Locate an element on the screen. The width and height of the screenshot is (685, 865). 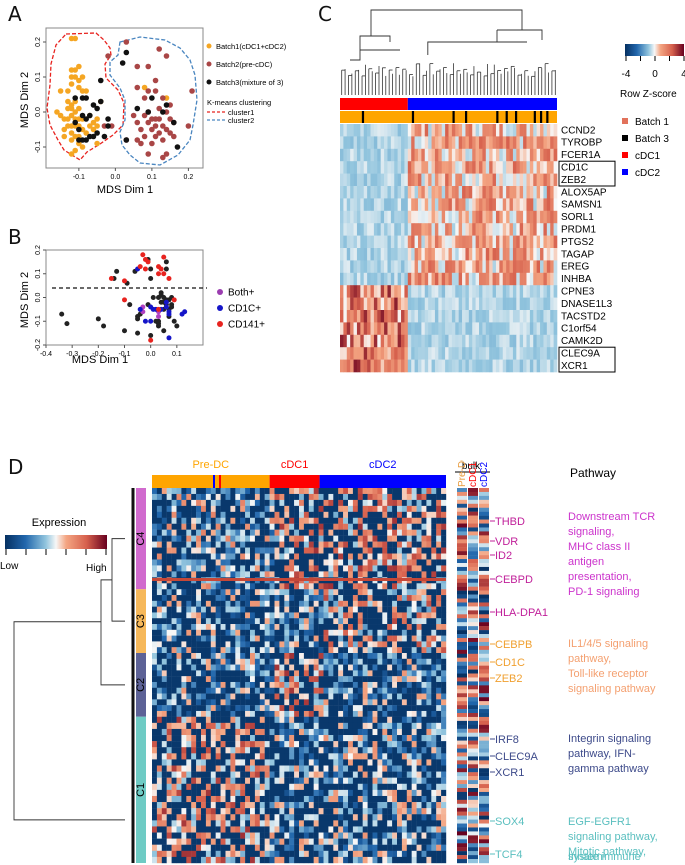
legend-label: Batch2(pre-cDC) is located at coordinates (244, 64).